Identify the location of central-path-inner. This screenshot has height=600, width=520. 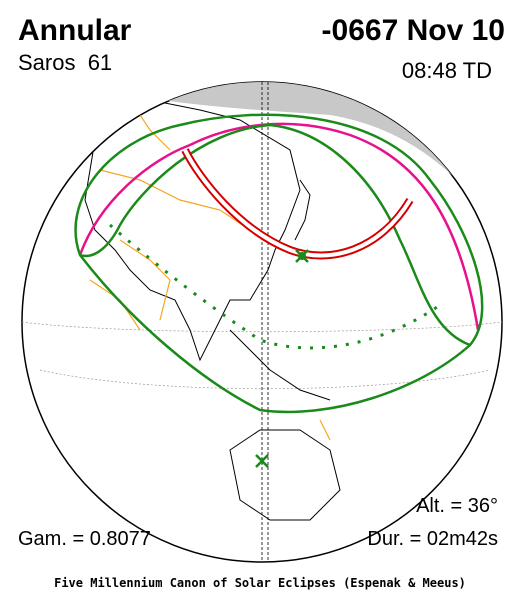
(297, 203).